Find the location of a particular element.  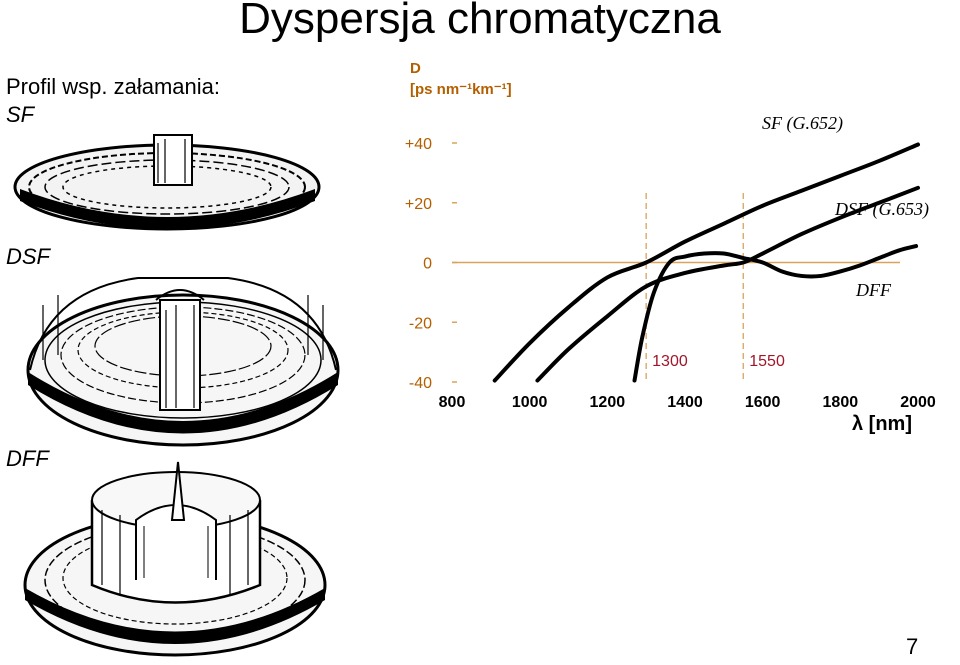

x-tick-label: 1600 is located at coordinates (763, 402).